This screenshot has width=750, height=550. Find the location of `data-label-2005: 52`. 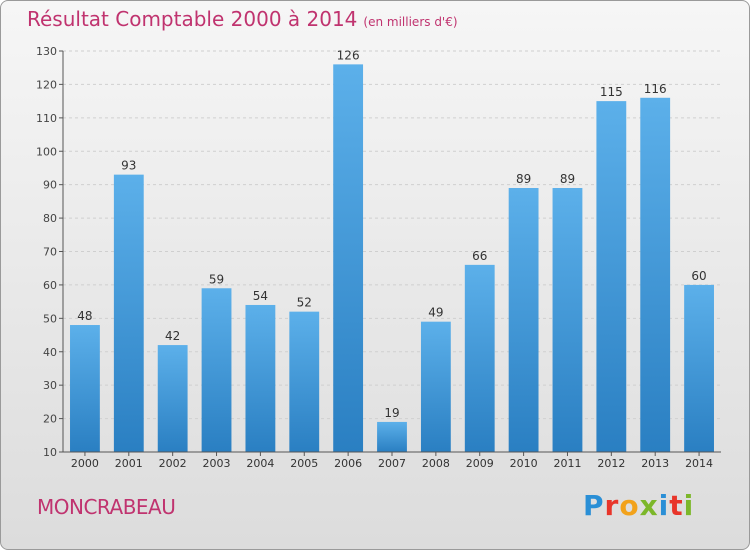

data-label-2005: 52 is located at coordinates (304, 303).